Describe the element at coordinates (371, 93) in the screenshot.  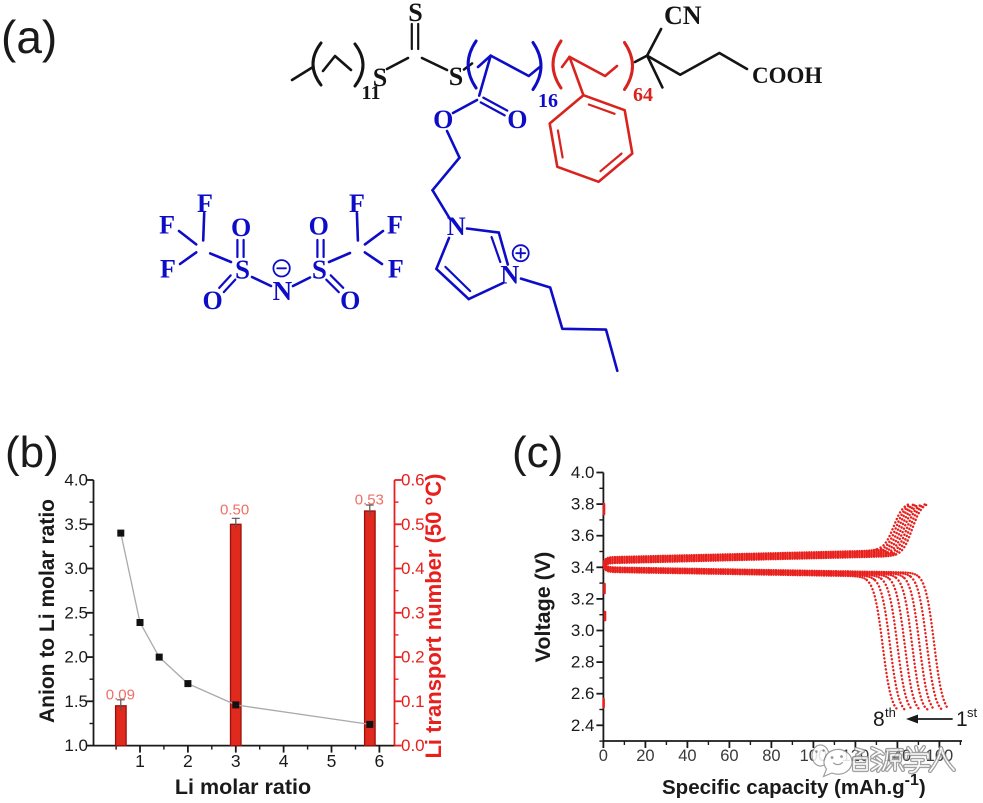
I see `svg-text: 11` at that location.